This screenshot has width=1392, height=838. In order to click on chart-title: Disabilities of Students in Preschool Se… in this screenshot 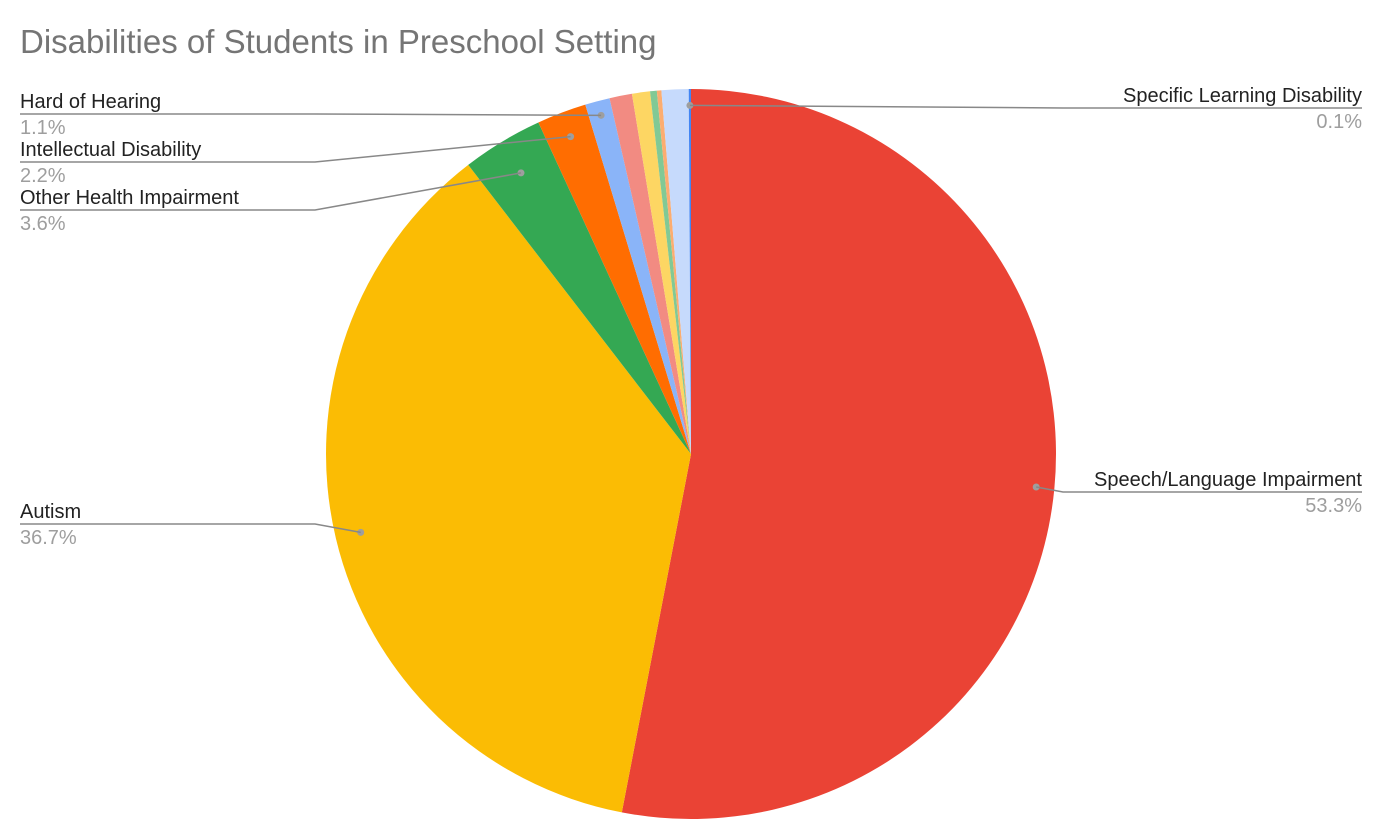, I will do `click(338, 41)`.